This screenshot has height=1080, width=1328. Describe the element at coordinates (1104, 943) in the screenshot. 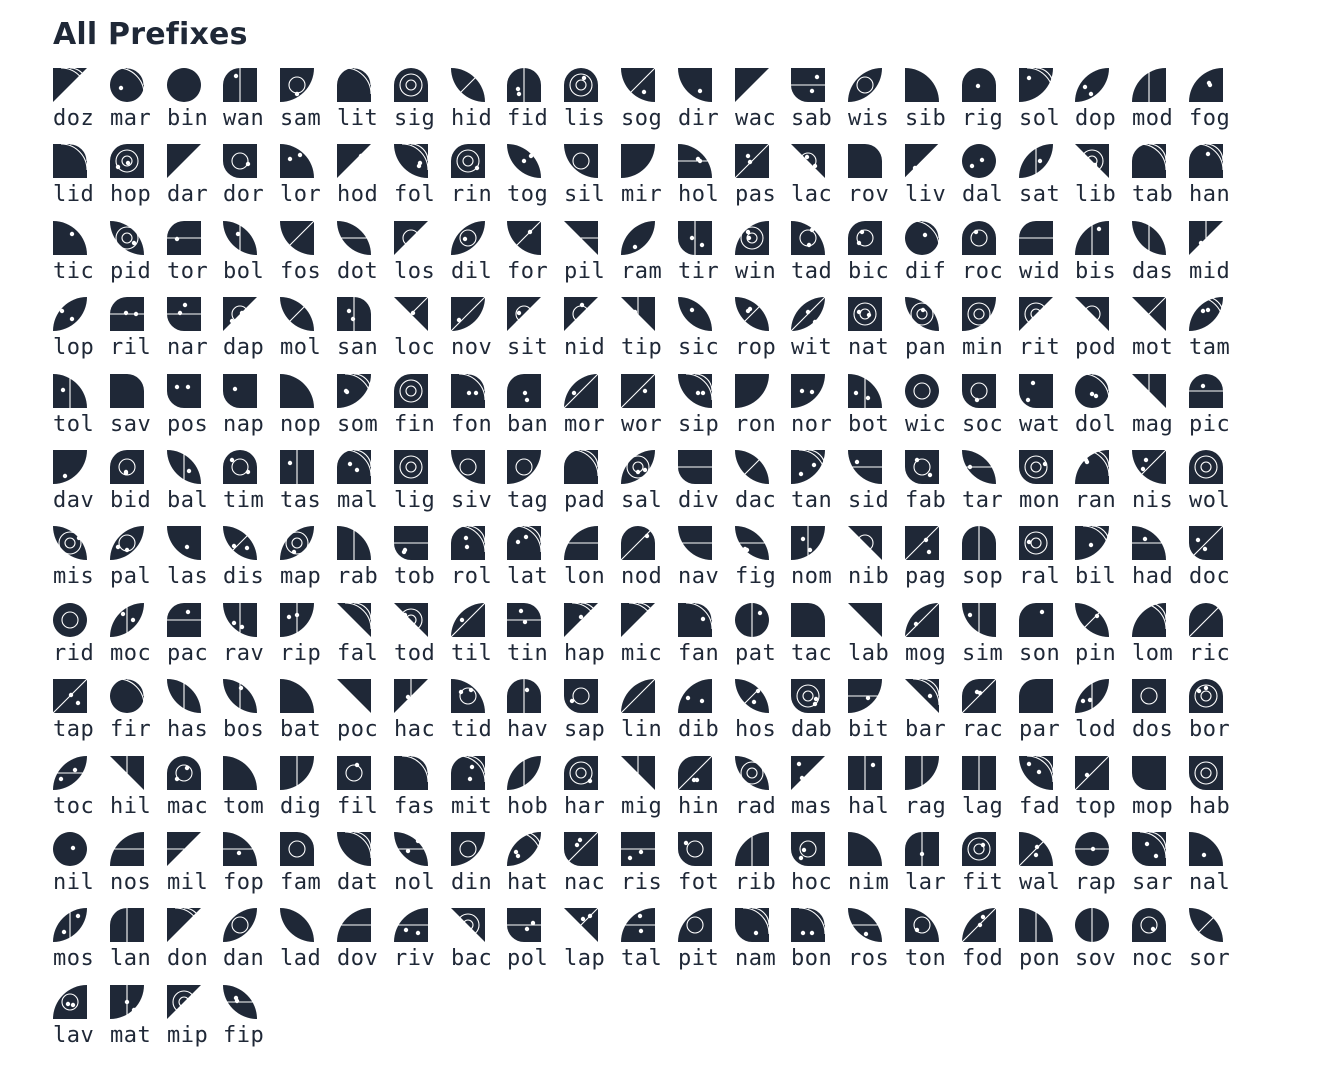

I see `prefix-sov: sov` at that location.